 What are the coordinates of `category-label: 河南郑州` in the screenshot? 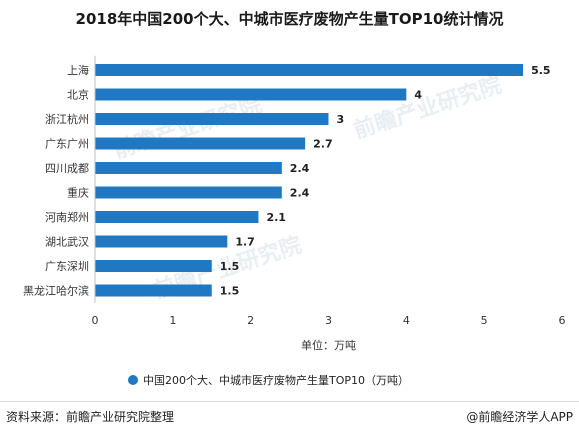 It's located at (67, 217).